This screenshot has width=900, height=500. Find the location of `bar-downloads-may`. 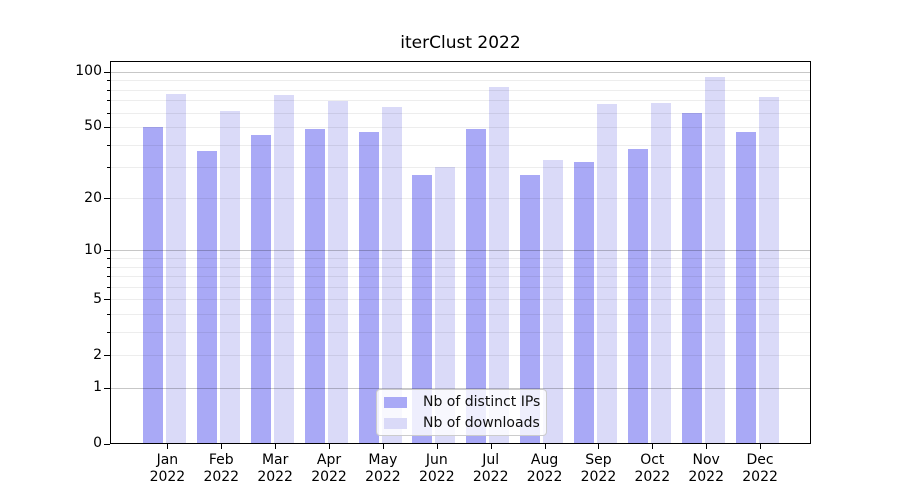

bar-downloads-may is located at coordinates (391, 275).